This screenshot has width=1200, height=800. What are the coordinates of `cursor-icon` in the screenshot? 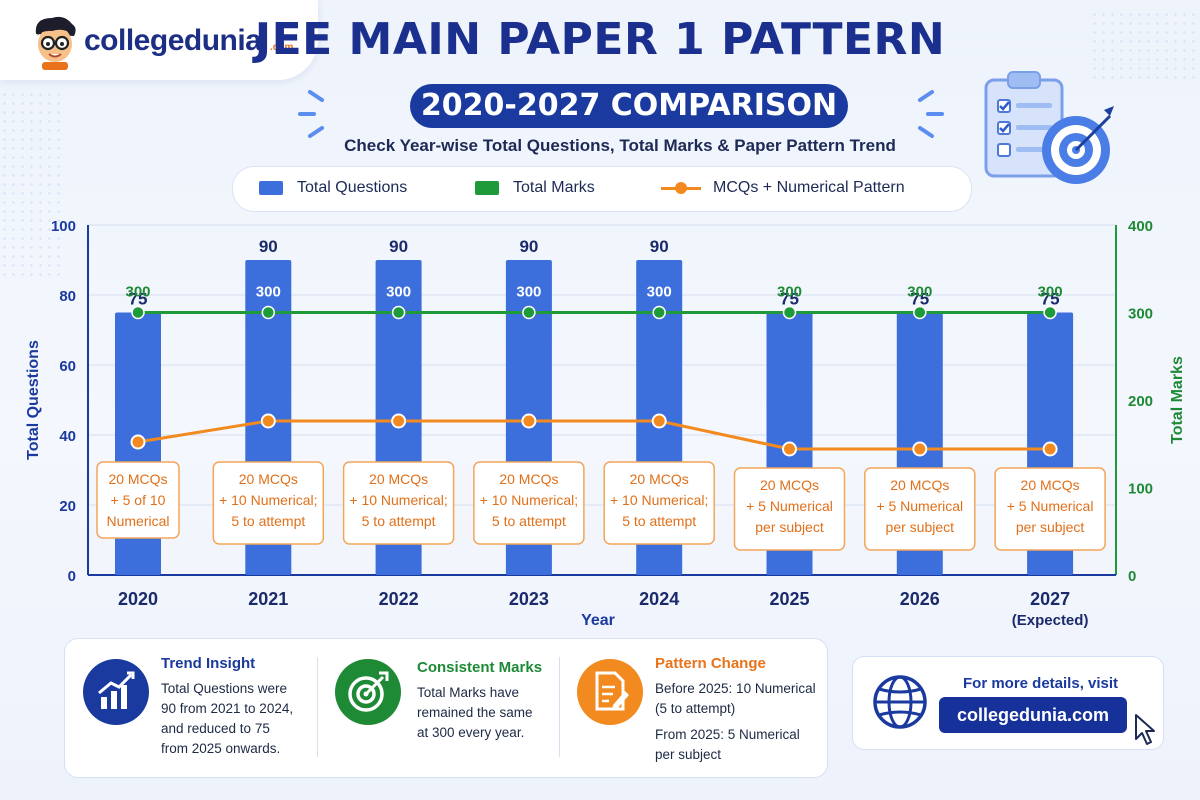 It's located at (1145, 729).